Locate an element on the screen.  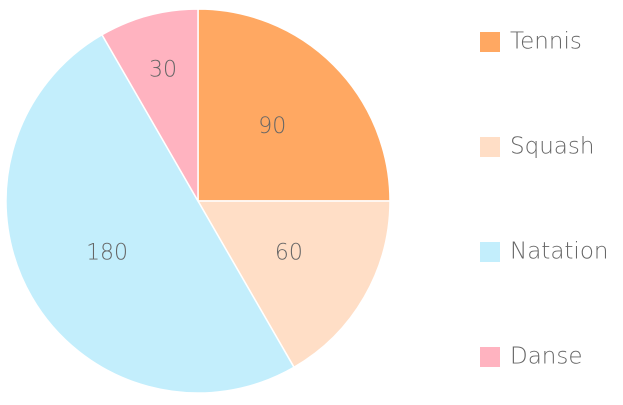
legend-label: Danse is located at coordinates (546, 357).